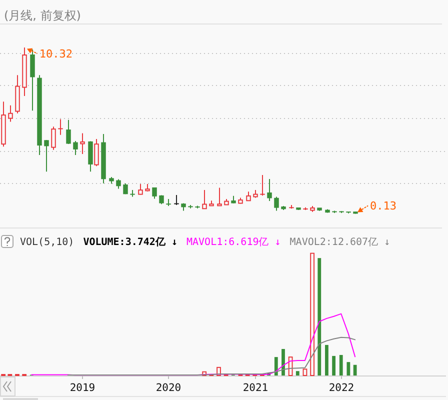  What do you see at coordinates (130, 242) in the screenshot?
I see `annotation: VOLUME:3.742亿 ↓` at bounding box center [130, 242].